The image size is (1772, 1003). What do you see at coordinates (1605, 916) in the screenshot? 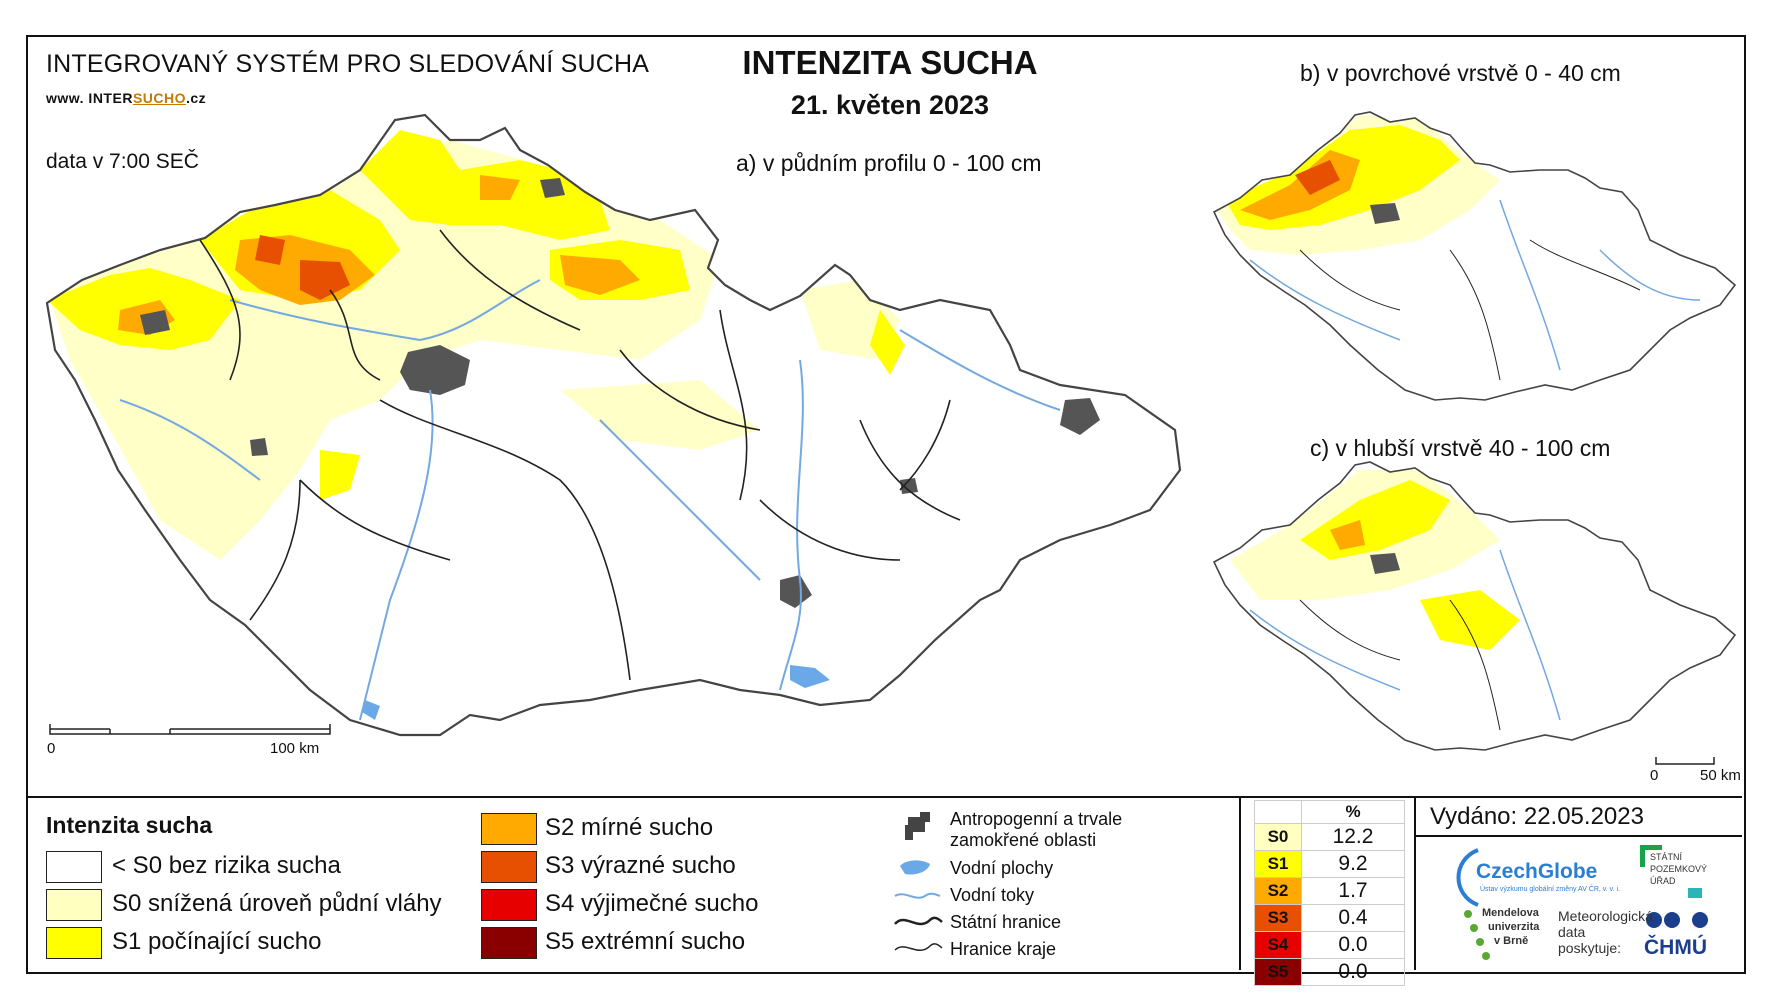
I see `meteo-line1: Meteorologická` at bounding box center [1605, 916].